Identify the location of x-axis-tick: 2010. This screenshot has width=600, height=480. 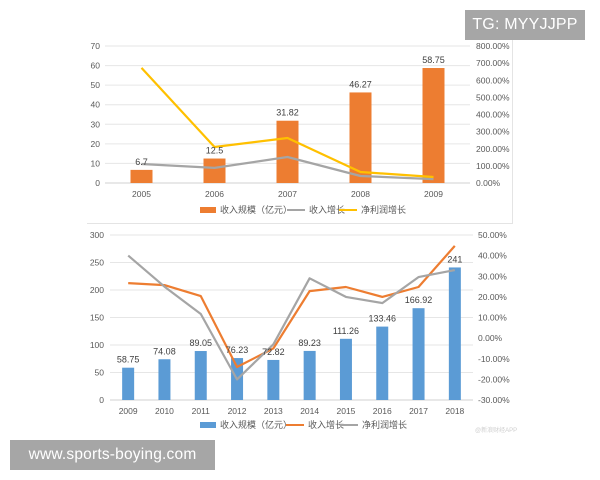
(164, 411).